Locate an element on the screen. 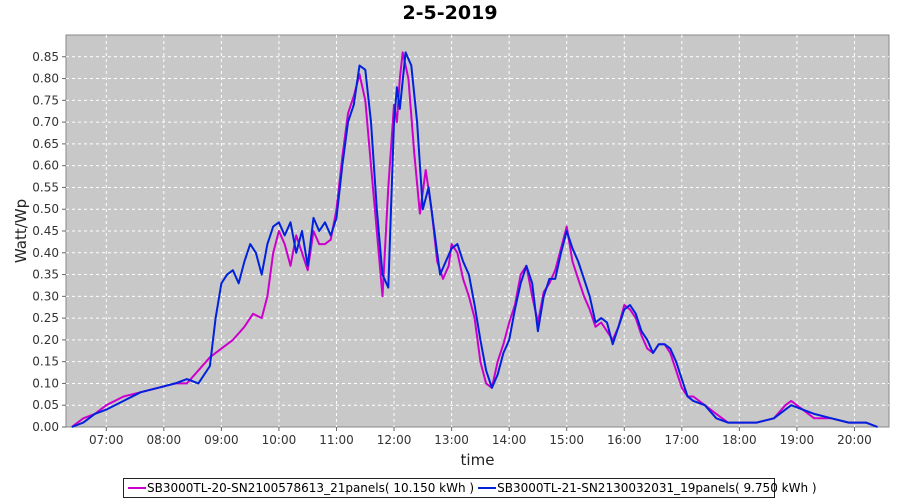 This screenshot has height=500, width=900. x-tick-label: 14:00 is located at coordinates (509, 440).